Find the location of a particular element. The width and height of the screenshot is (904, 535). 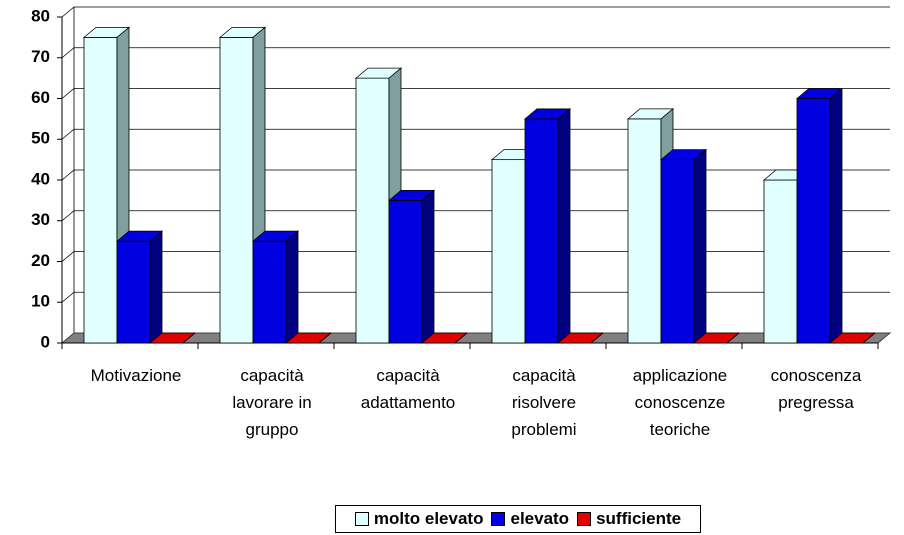

y-tick-label: 20 is located at coordinates (40, 260).